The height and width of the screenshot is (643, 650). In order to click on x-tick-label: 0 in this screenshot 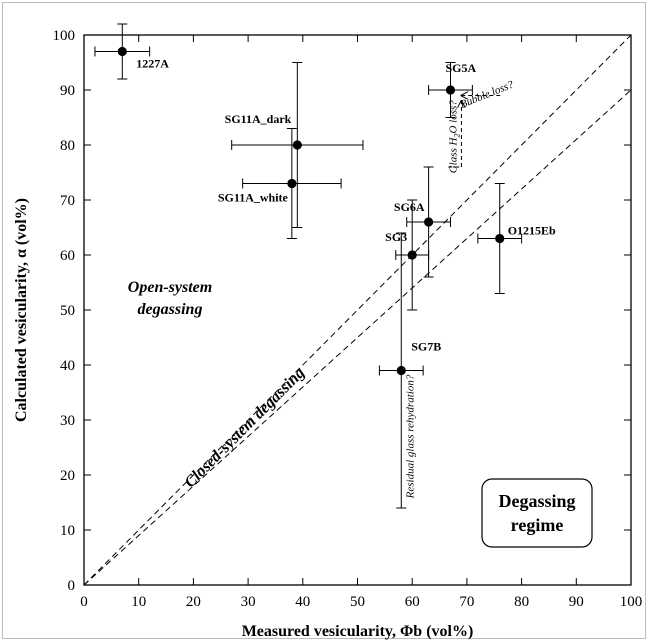, I will do `click(84, 602)`.